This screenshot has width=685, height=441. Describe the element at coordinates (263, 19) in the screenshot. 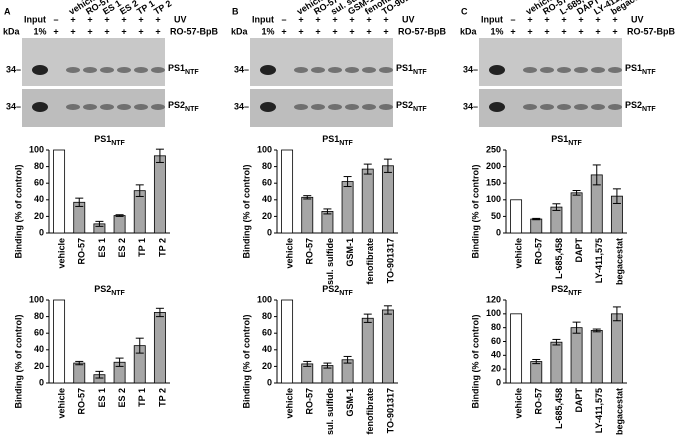

I see `input-label: Input` at that location.